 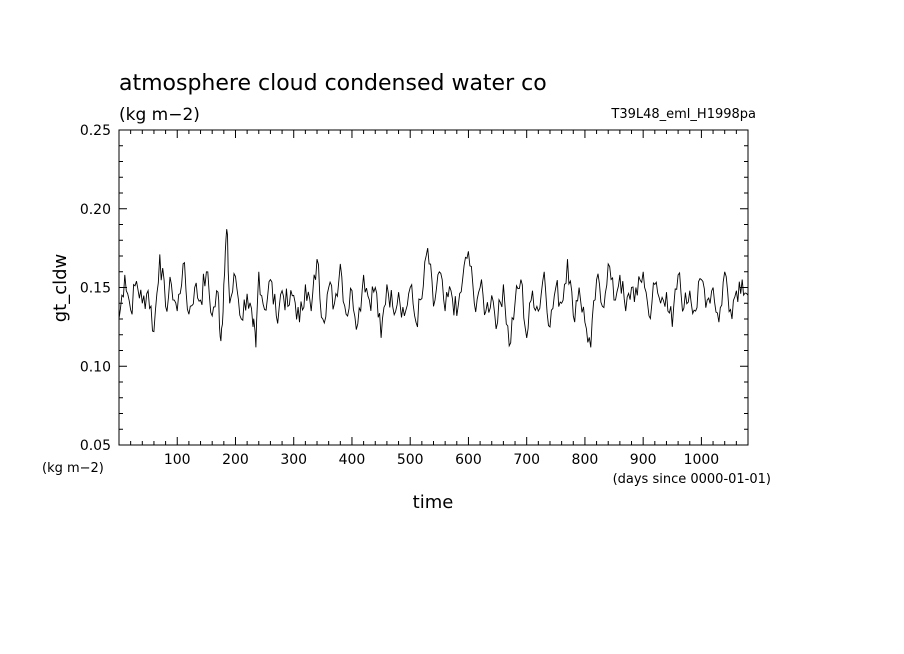 I want to click on x-tick-label: 400, so click(x=352, y=460).